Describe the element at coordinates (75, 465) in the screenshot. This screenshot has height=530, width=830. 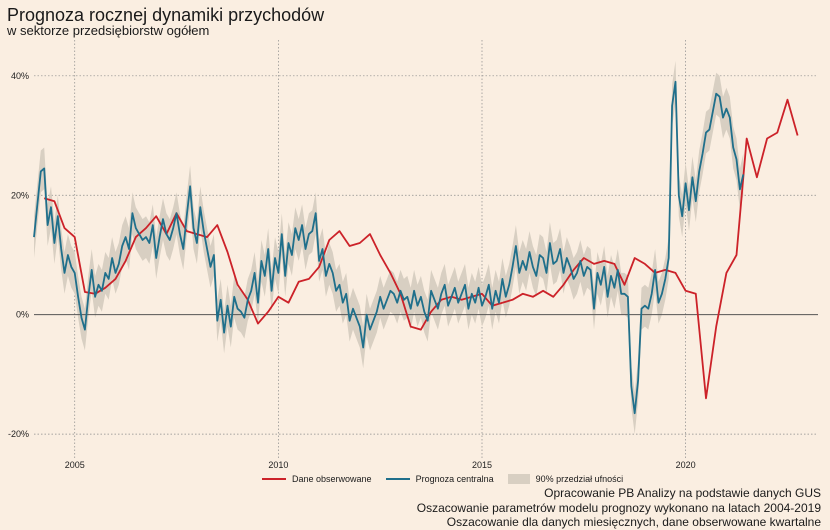
I see `x-tick-label: 2005` at that location.